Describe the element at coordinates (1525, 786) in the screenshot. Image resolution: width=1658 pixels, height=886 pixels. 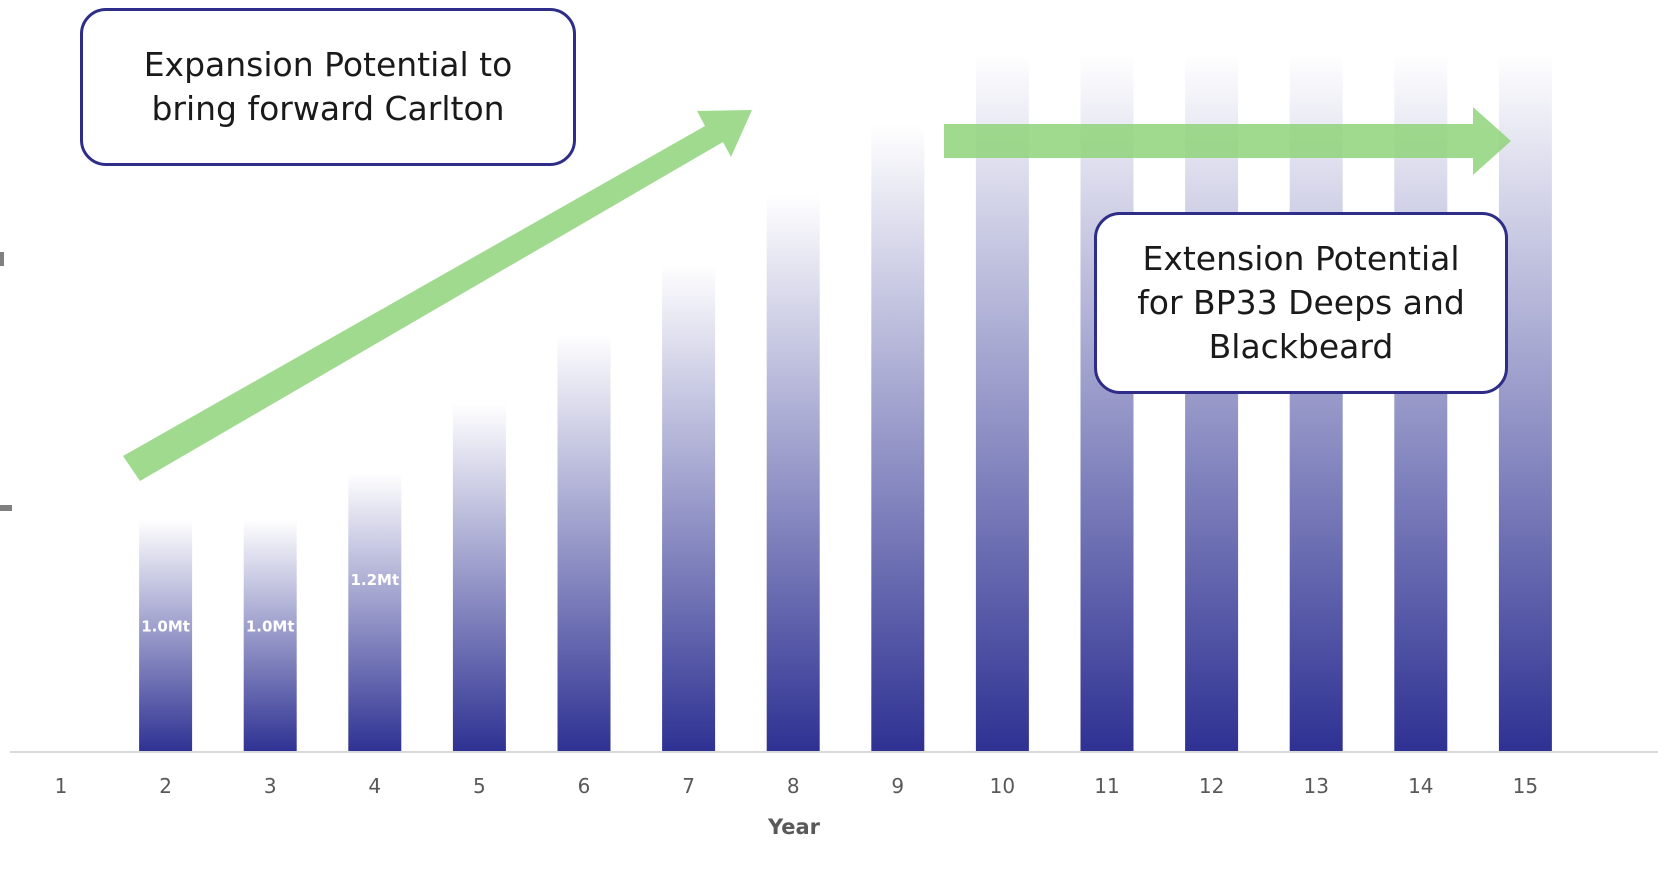
I see `x-tick-label-15: 15` at that location.